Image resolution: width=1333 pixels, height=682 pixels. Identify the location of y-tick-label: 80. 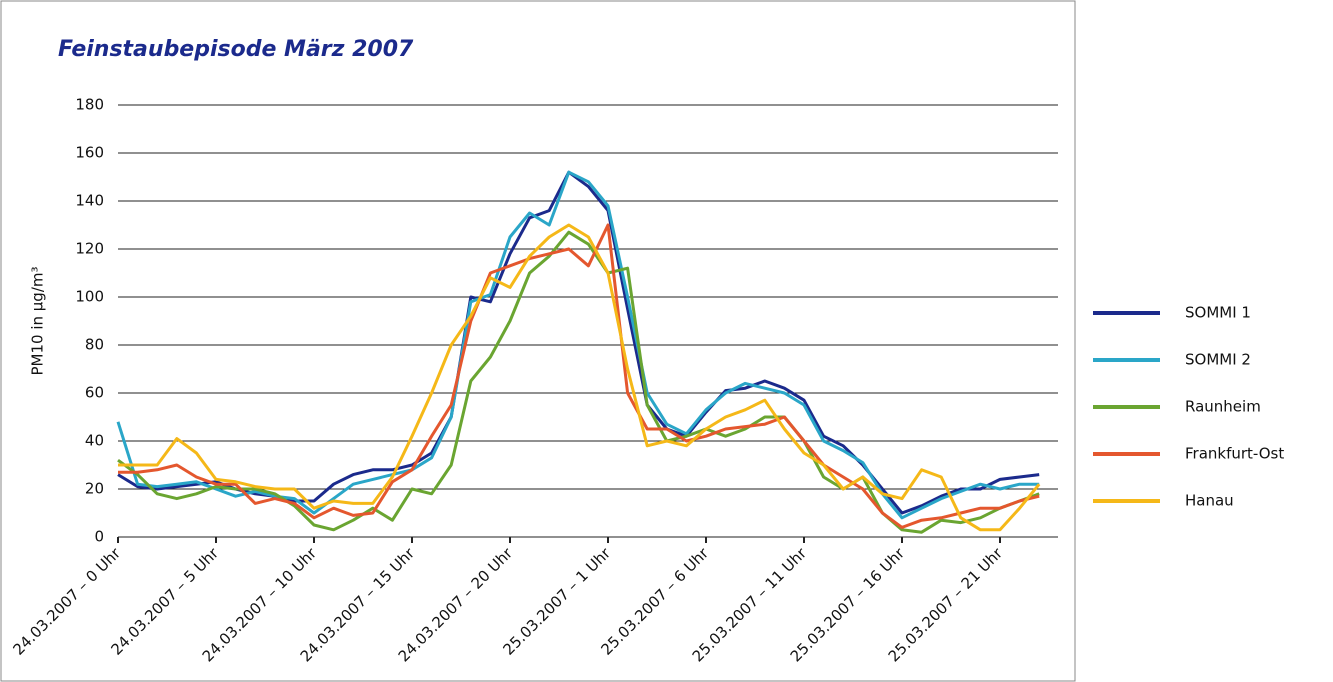
(94, 345).